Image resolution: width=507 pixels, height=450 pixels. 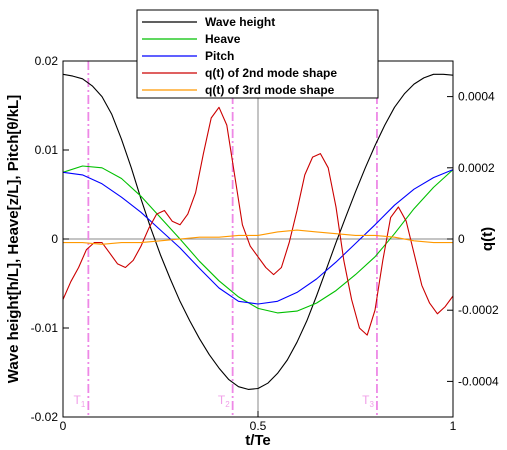 I want to click on marker-label-3: T3, so click(x=368, y=401).